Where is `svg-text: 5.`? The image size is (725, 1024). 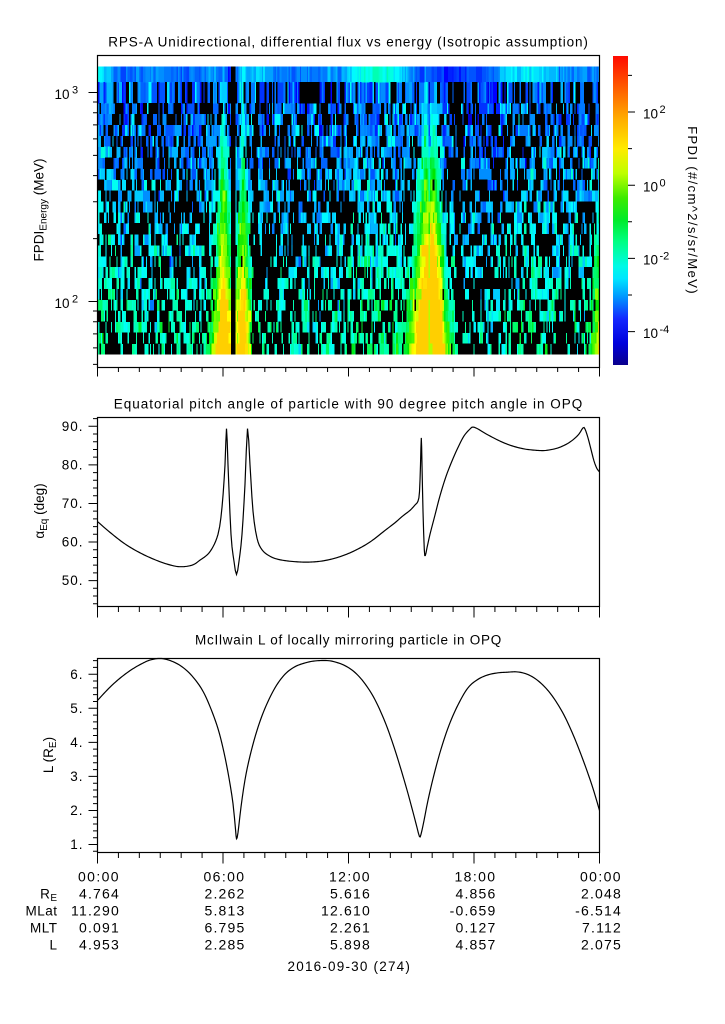
svg-text: 5. is located at coordinates (76, 708).